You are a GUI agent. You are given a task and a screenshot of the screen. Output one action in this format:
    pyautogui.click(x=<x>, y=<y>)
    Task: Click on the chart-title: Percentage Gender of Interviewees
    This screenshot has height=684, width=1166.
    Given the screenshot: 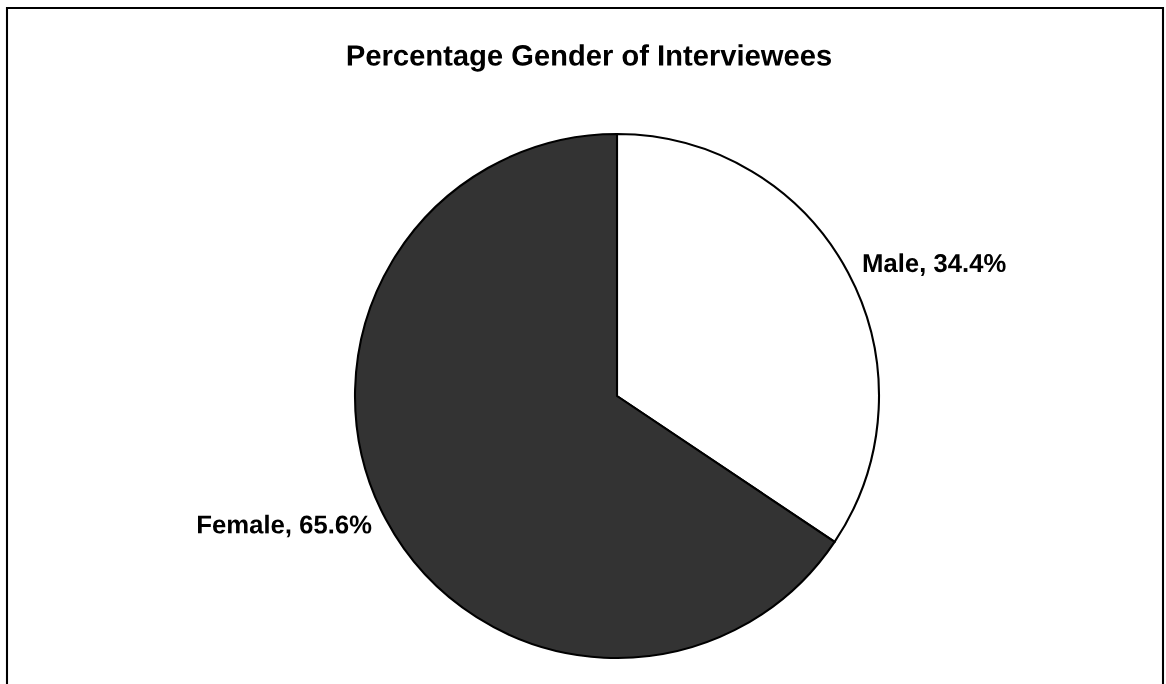 What is the action you would take?
    pyautogui.click(x=589, y=58)
    